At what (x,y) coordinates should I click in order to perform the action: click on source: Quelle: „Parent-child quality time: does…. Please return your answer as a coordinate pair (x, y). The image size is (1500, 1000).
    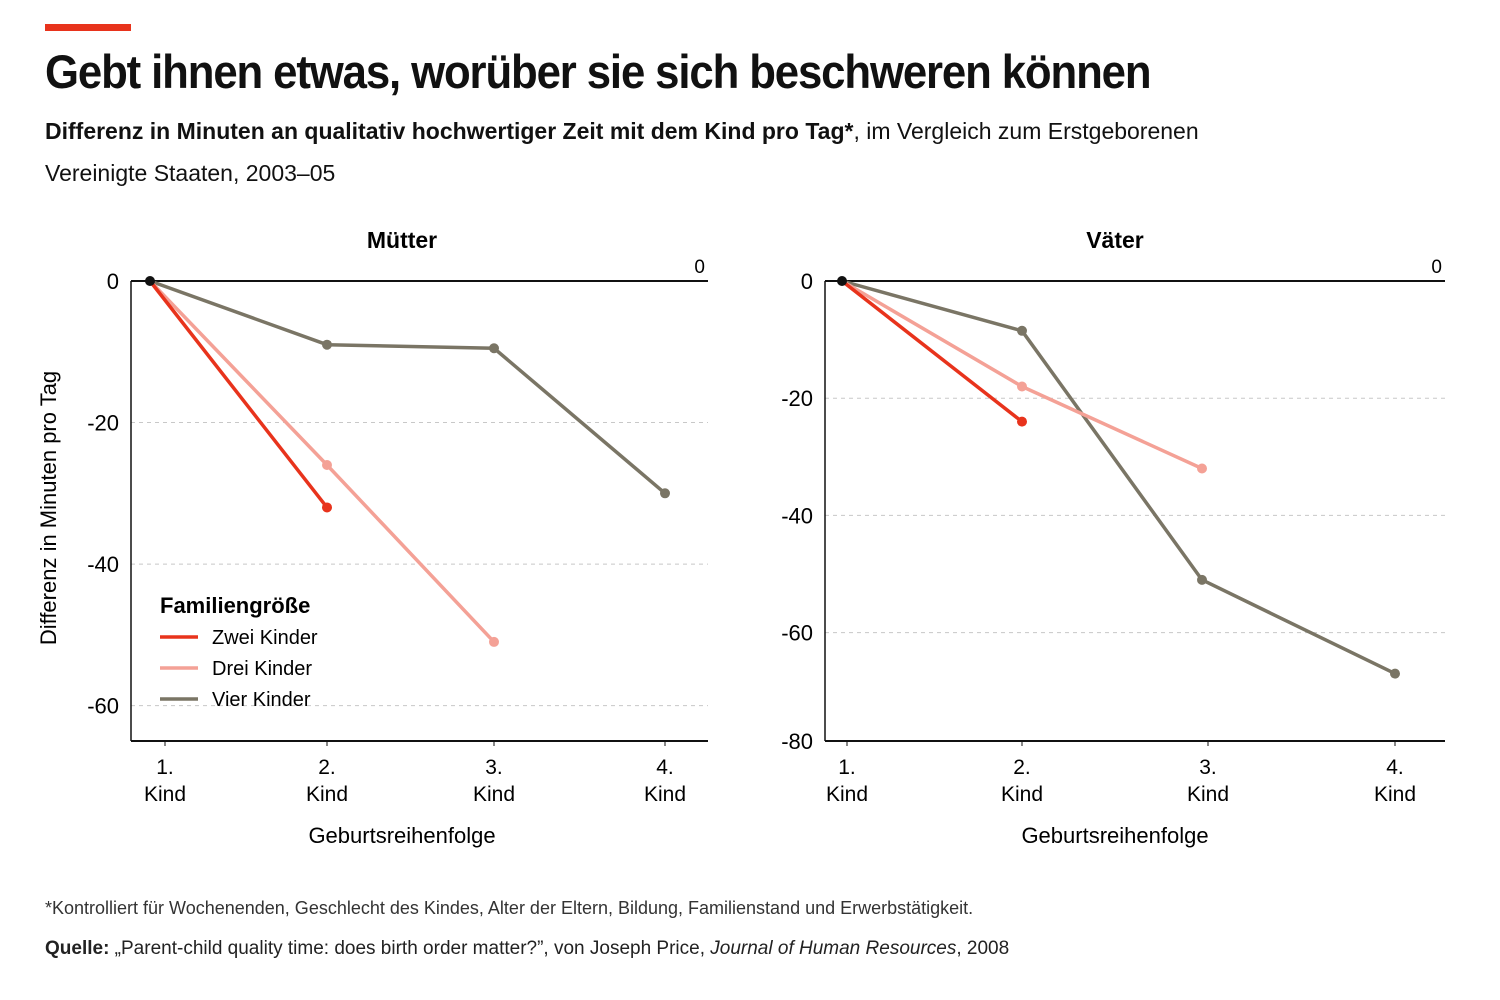
    Looking at the image, I should click on (527, 949).